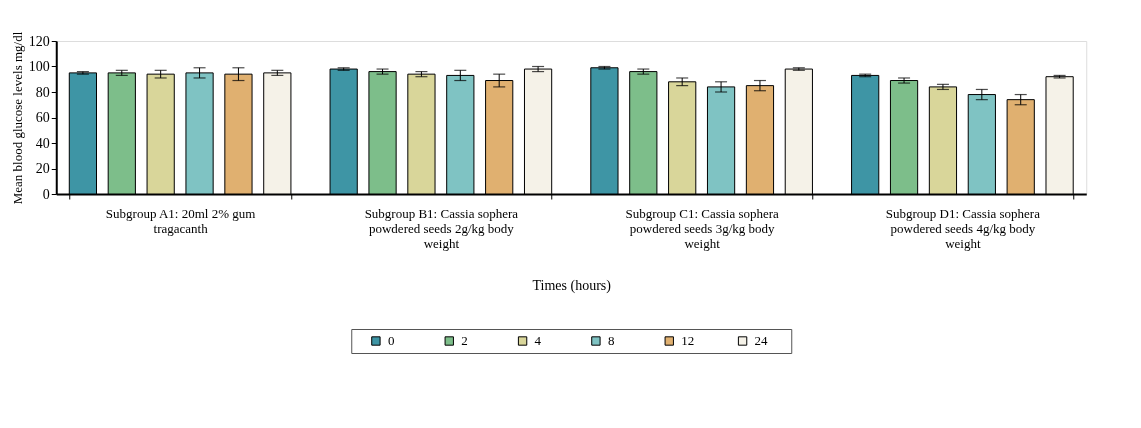  I want to click on legend-label: 12, so click(688, 340).